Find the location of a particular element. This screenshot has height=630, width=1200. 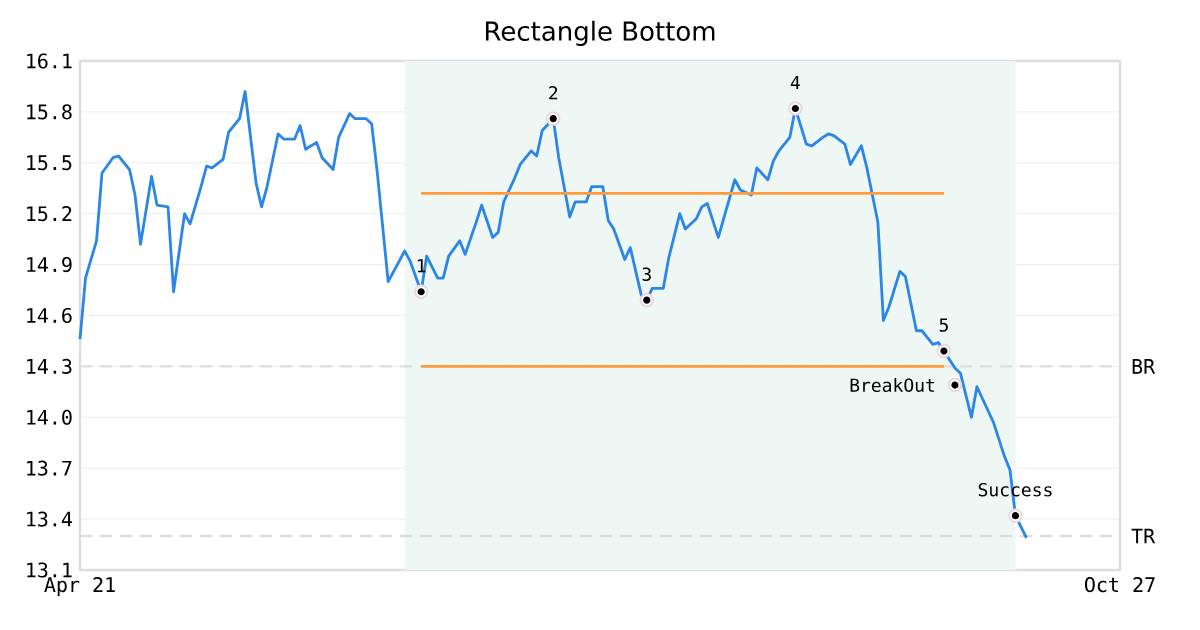

annotation: BreakOut is located at coordinates (892, 385).